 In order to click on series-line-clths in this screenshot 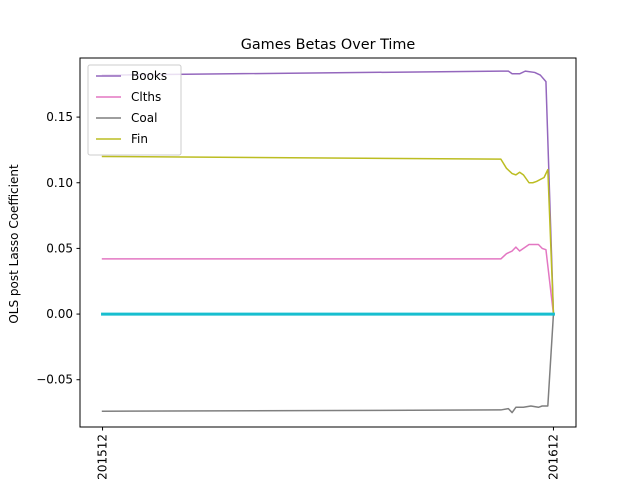, I will do `click(328, 279)`.